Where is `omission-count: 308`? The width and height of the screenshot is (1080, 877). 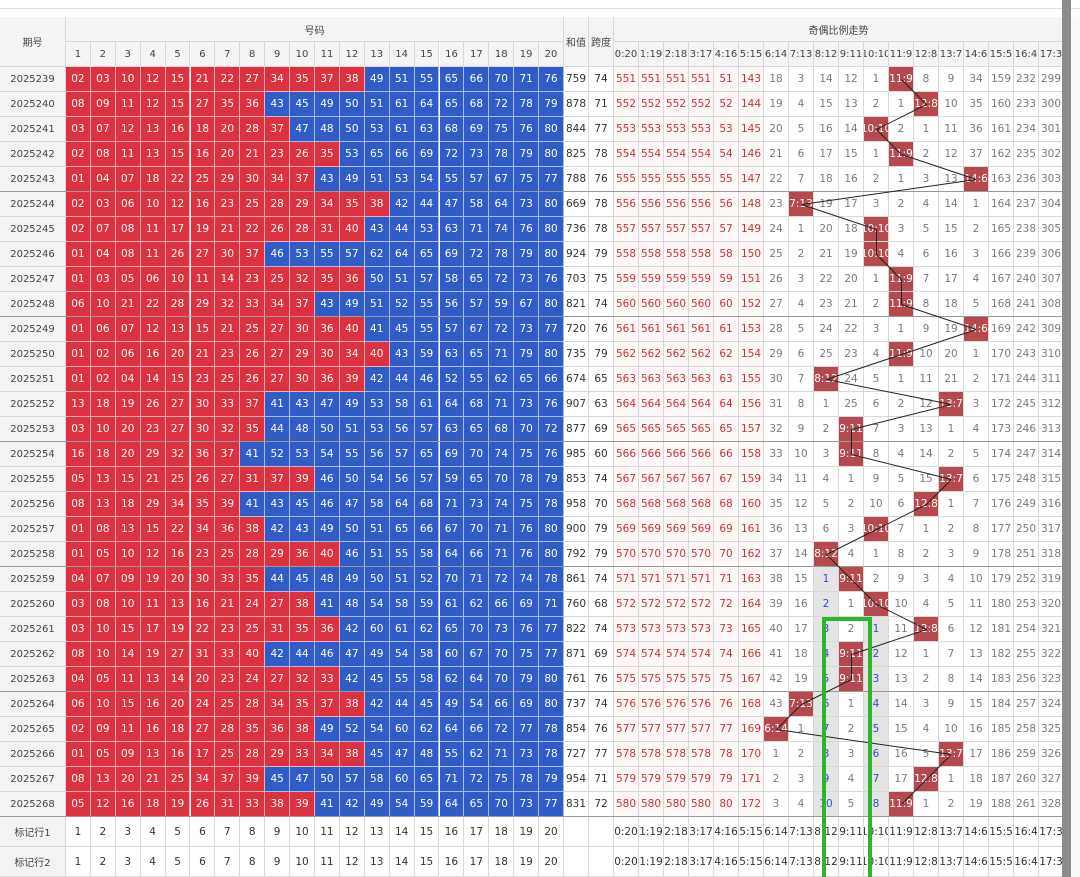 omission-count: 308 is located at coordinates (1051, 304).